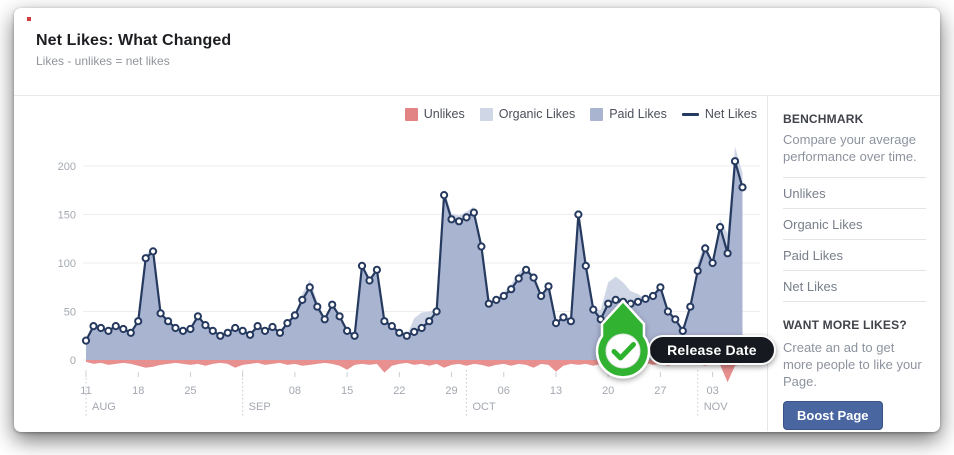  Describe the element at coordinates (712, 350) in the screenshot. I see `release-date-tooltip: Release Date` at that location.